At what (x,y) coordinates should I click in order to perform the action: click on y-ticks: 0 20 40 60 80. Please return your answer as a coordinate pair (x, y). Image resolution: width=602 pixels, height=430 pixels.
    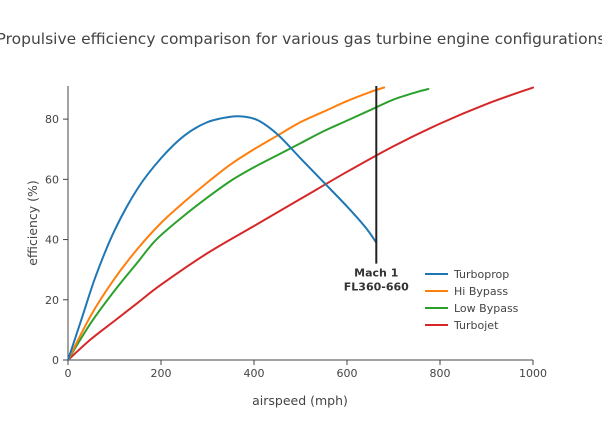
    Looking at the image, I should click on (56, 240).